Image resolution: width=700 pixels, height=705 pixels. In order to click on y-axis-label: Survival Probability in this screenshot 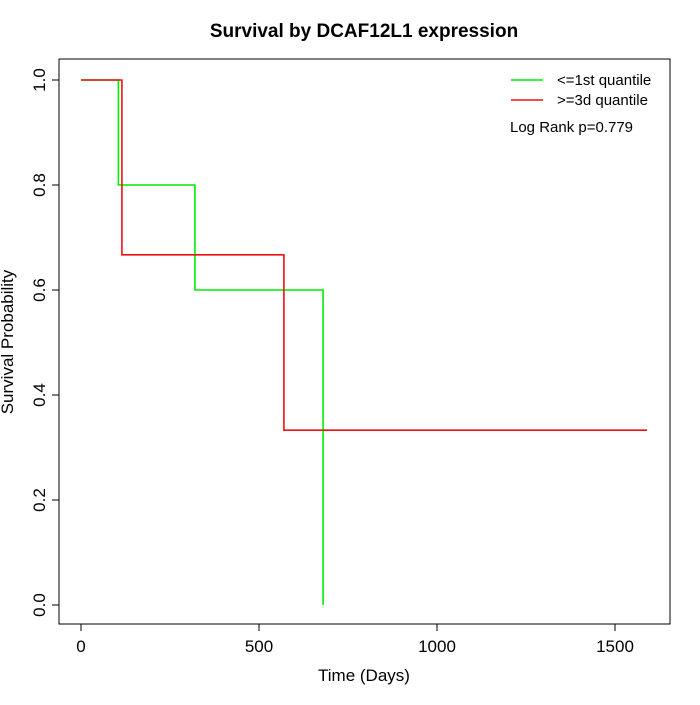, I will do `click(8, 341)`.